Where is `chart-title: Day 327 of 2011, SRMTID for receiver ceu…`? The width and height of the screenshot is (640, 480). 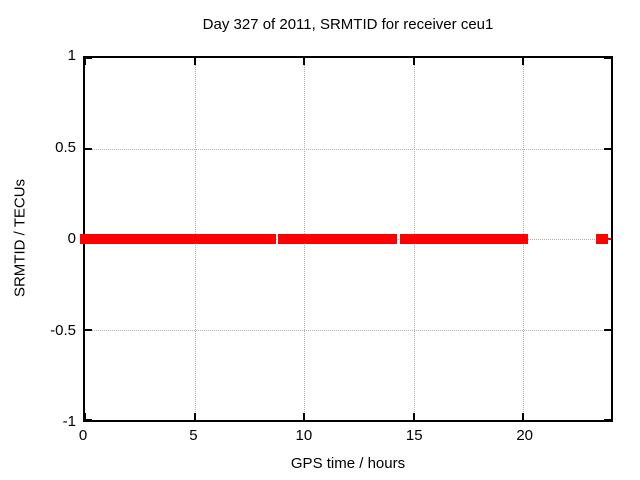 chart-title: Day 327 of 2011, SRMTID for receiver ceu… is located at coordinates (348, 24).